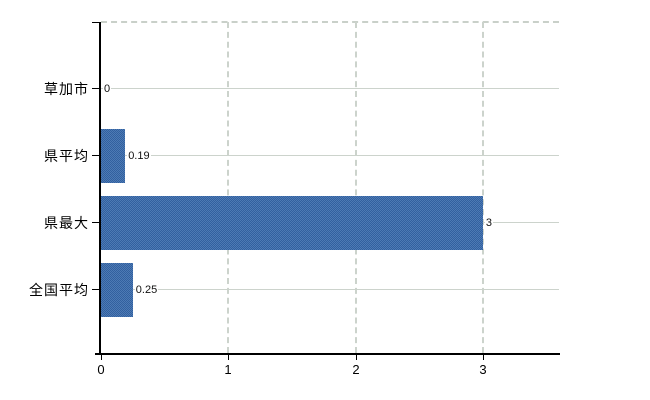  I want to click on category-label-ken-saidai: 県最大, so click(66, 223).